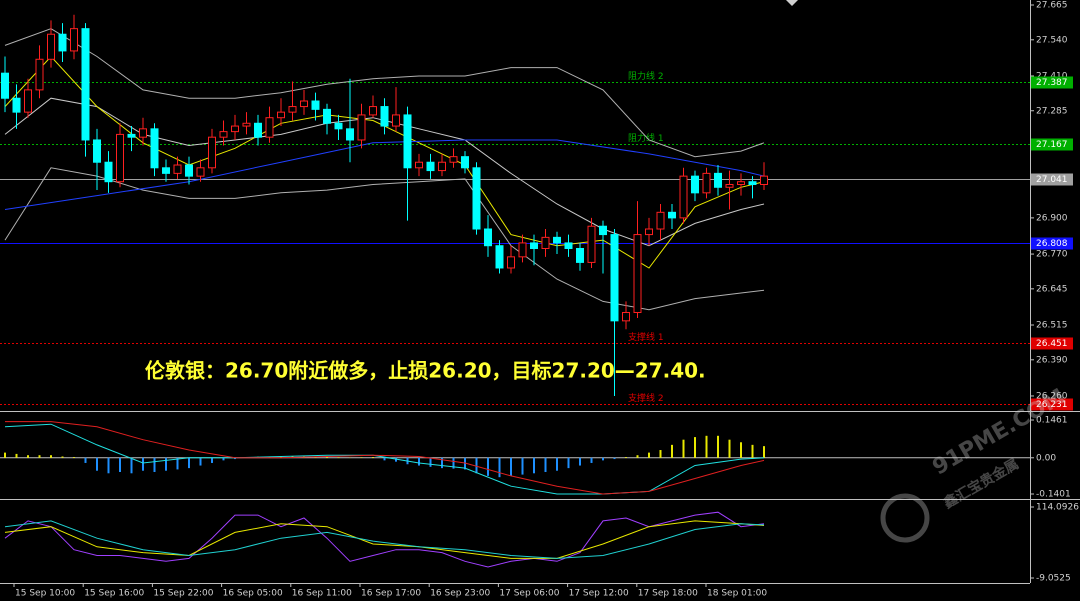 Image resolution: width=1080 pixels, height=601 pixels. I want to click on level-value: 27.041, so click(1052, 180).